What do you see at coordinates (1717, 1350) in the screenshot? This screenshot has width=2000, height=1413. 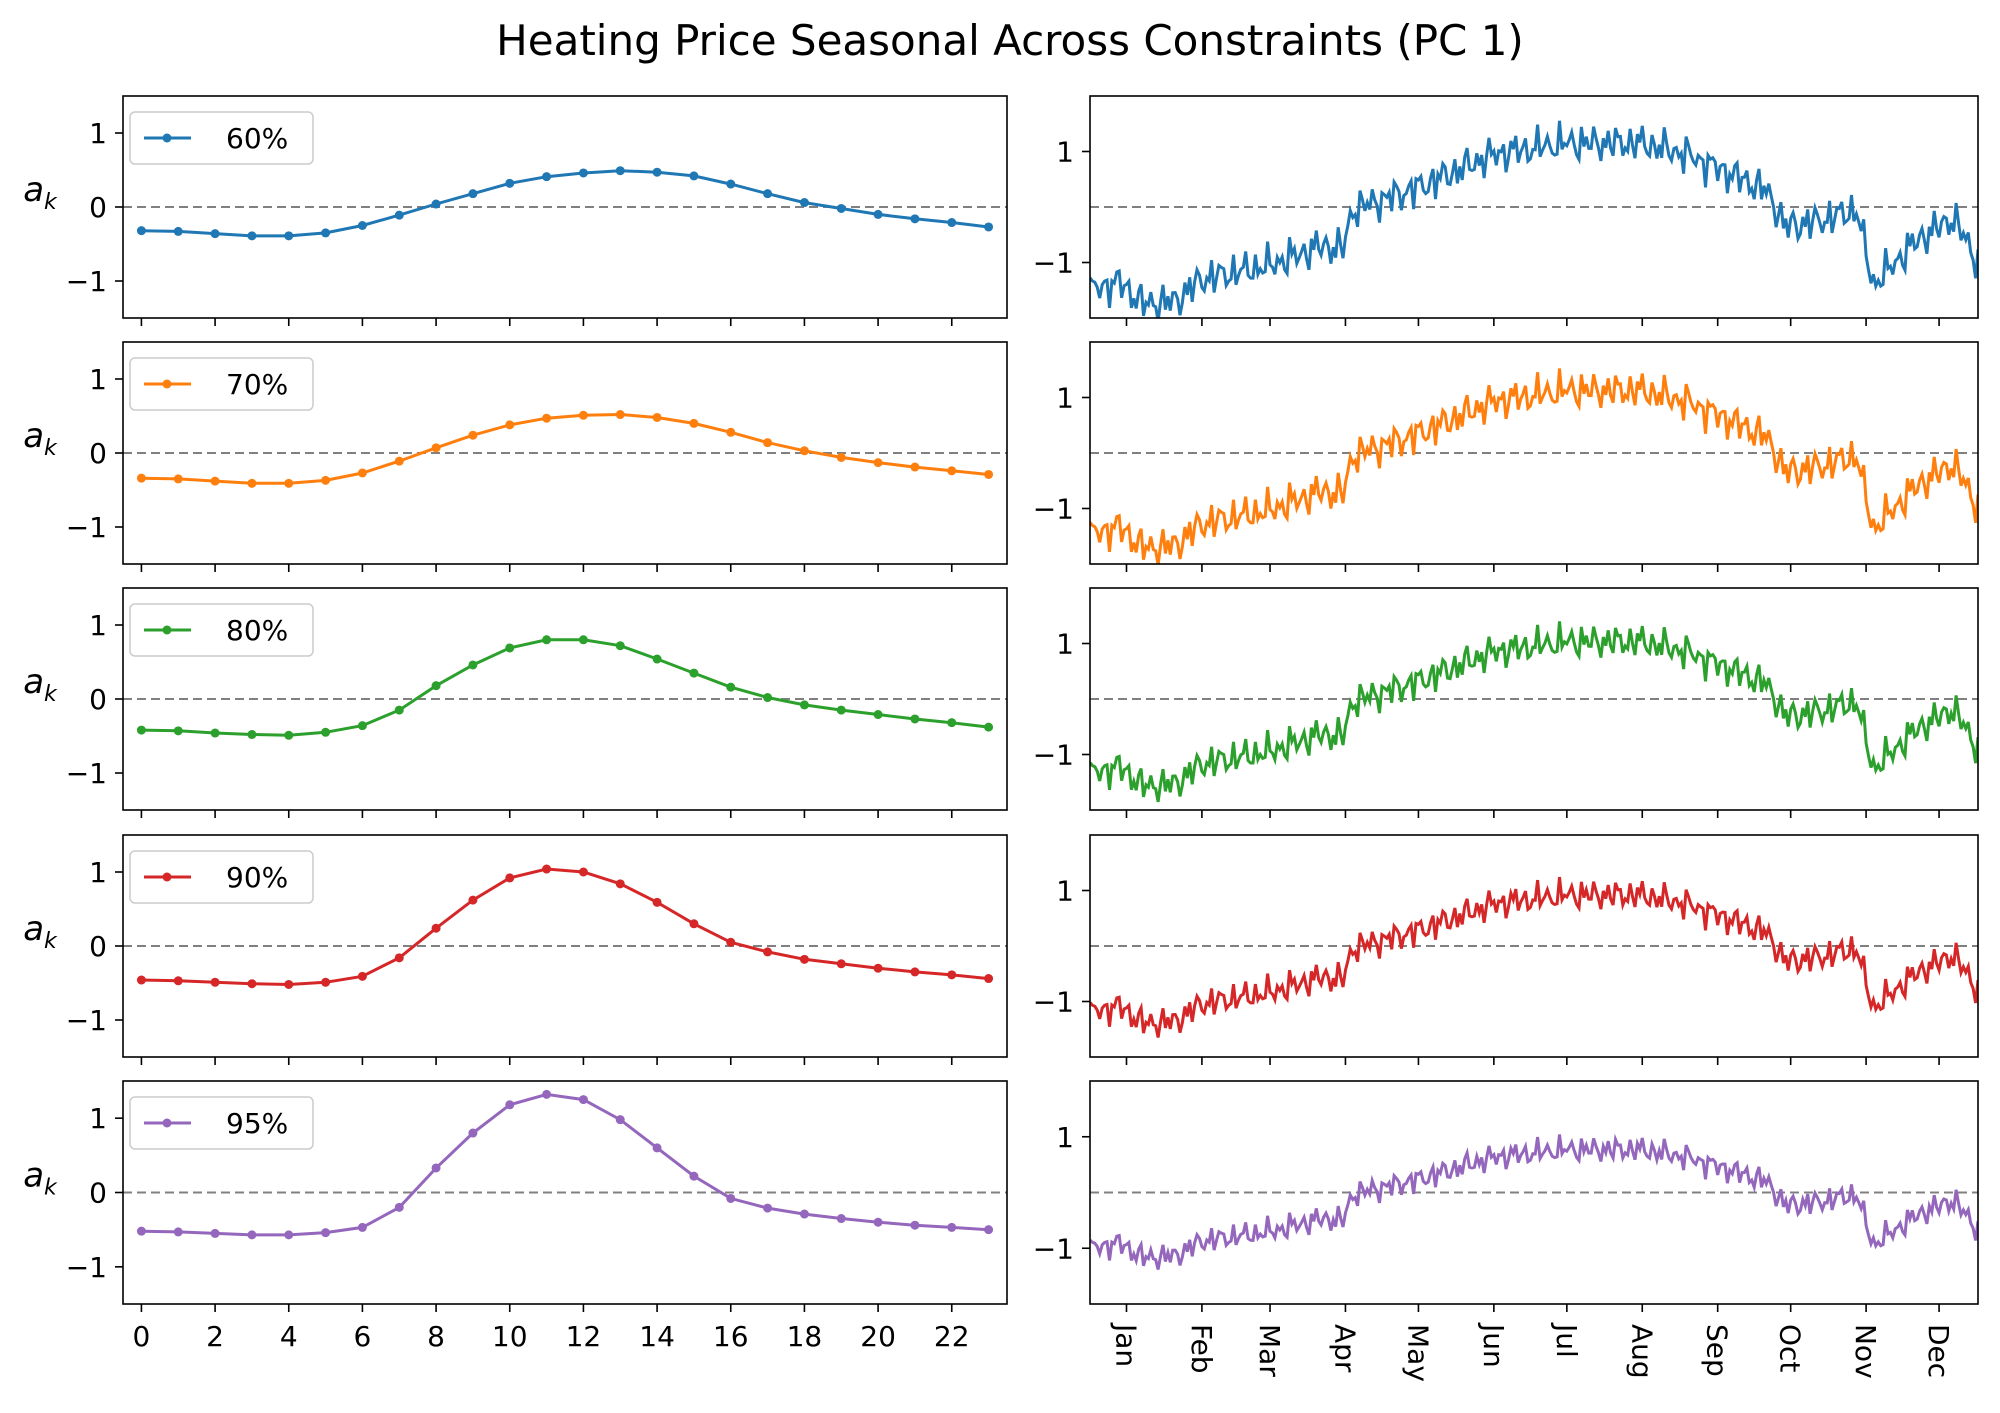 I see `month-tick-label: Sep` at bounding box center [1717, 1350].